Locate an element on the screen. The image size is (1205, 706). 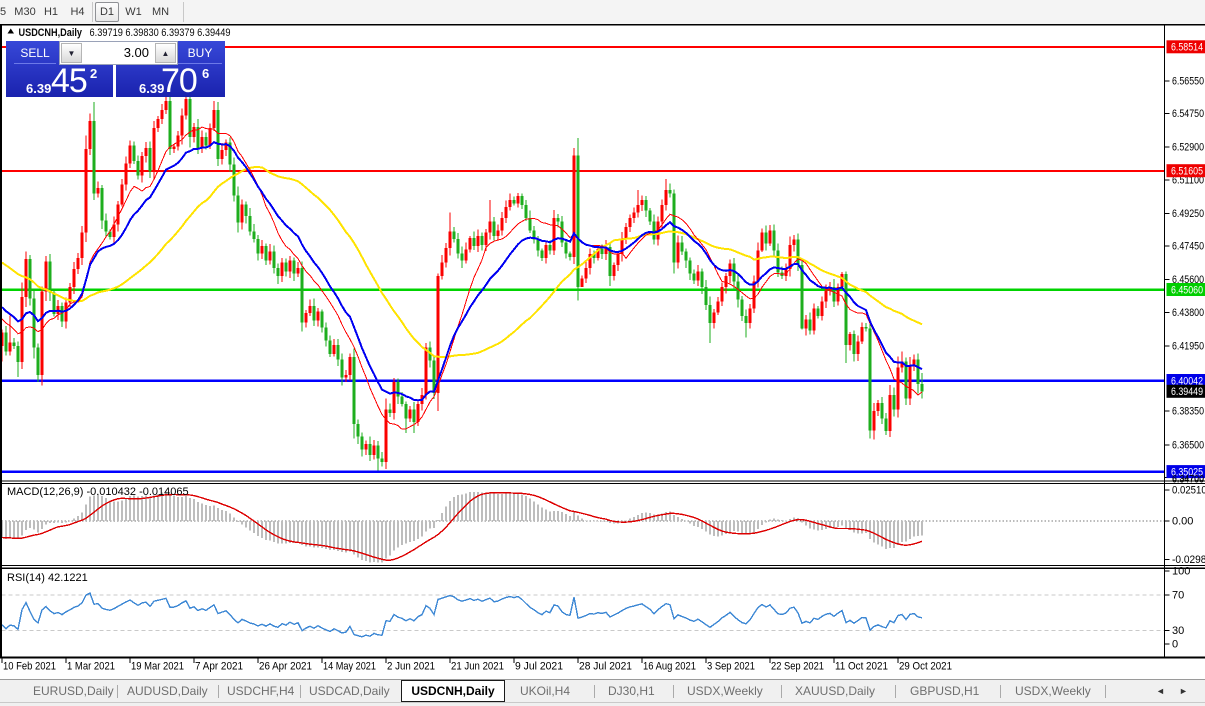
svg-text: 21 Jun 2021 is located at coordinates (477, 667).